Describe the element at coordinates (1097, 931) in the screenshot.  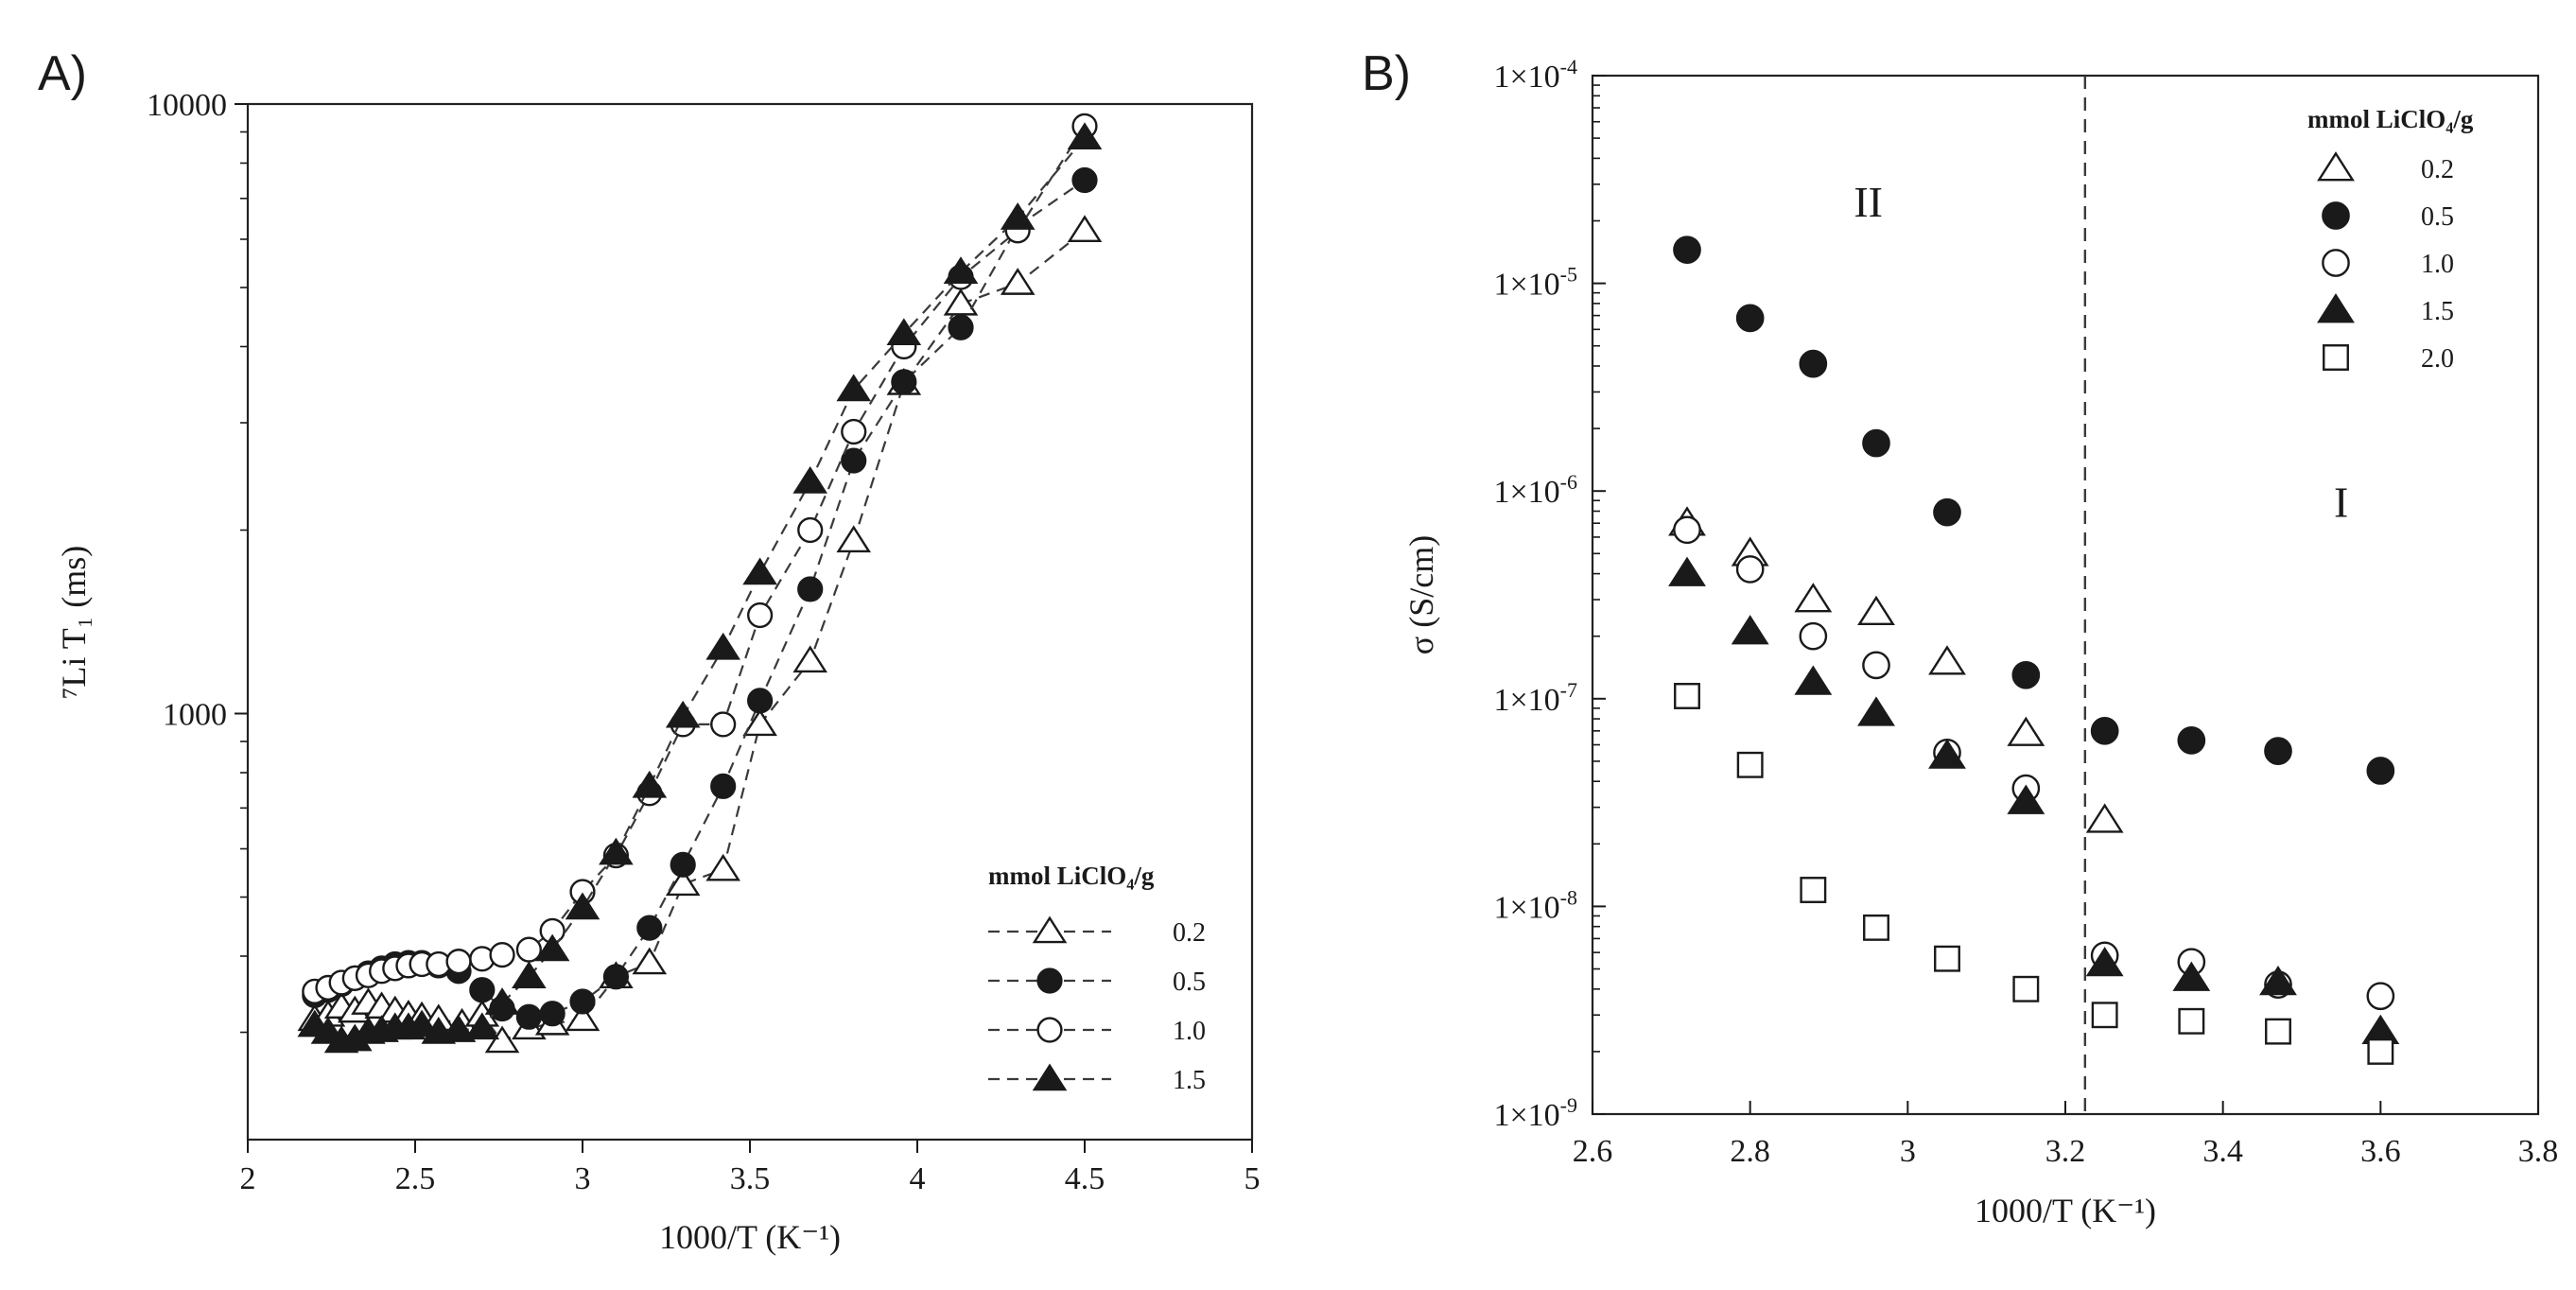
I see `panel-a-legend-item-0.2: 0.2` at that location.